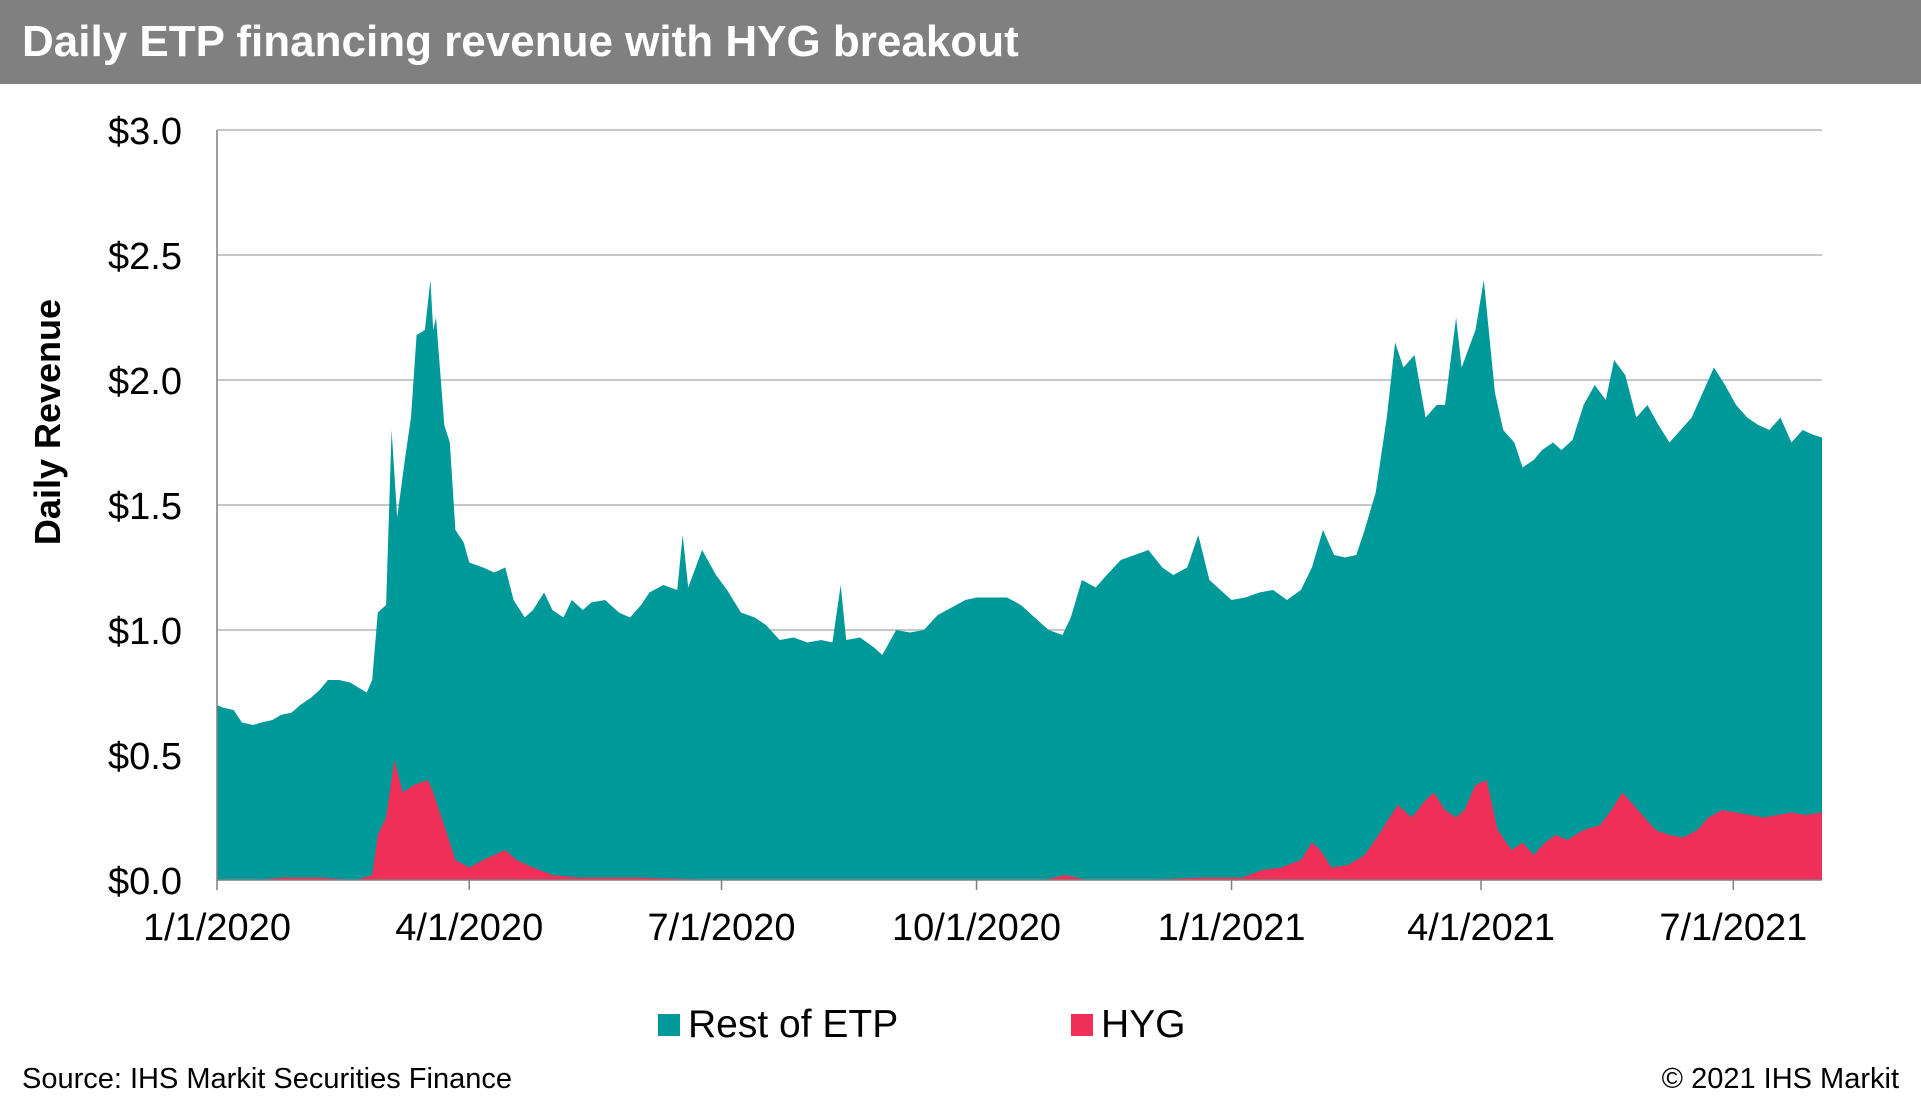 This screenshot has height=1104, width=1921. Describe the element at coordinates (1143, 1024) in the screenshot. I see `legend-label-hyg: HYG` at that location.